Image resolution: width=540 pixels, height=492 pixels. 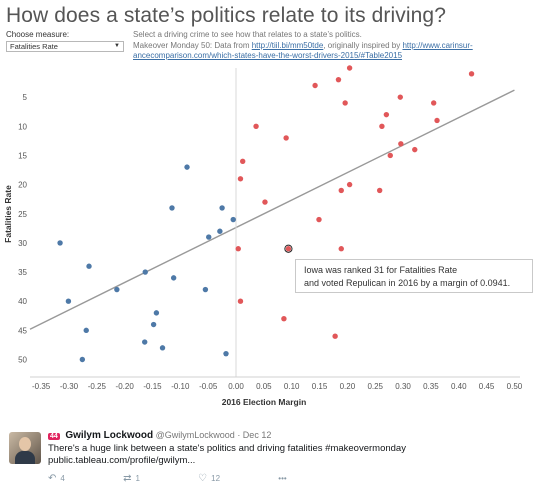 I want to click on y-tick-label: 40, so click(x=22, y=301).